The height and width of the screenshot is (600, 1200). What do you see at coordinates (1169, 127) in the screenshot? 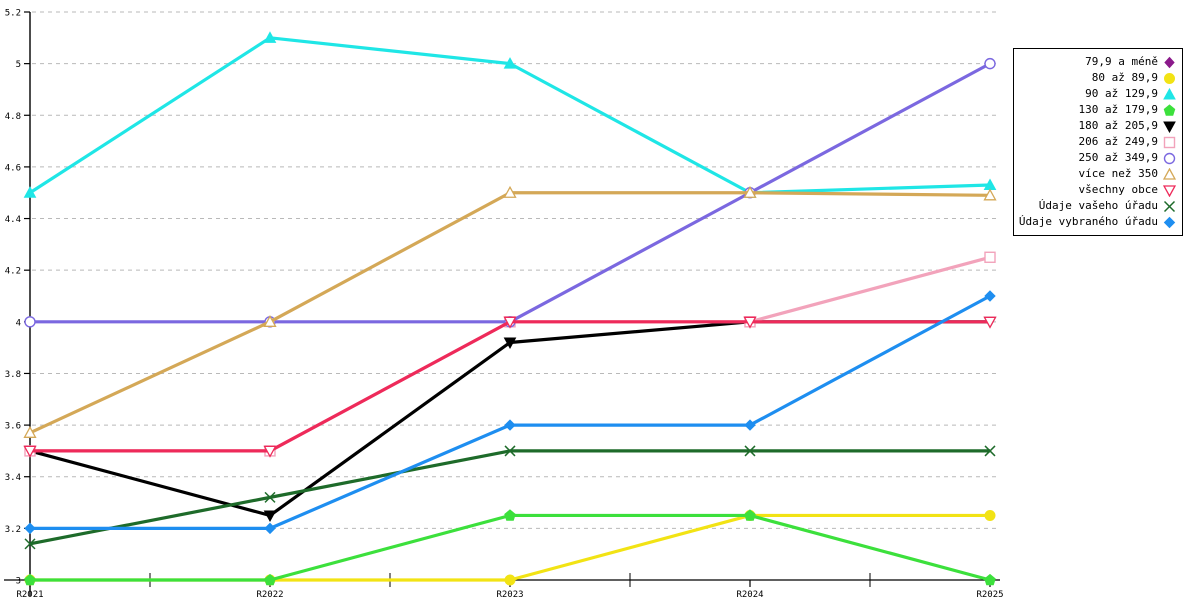
I see `legend-marker-triangle-down-icon` at bounding box center [1169, 127].